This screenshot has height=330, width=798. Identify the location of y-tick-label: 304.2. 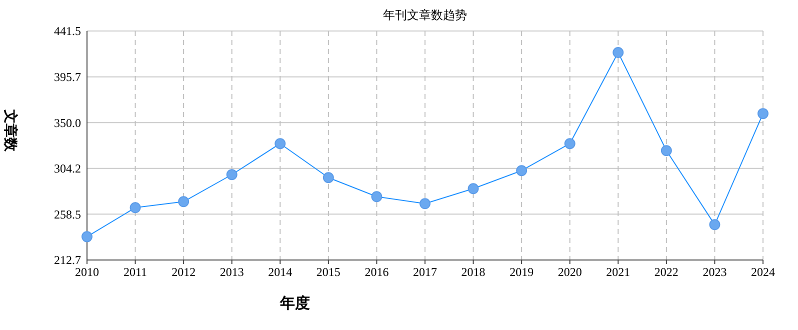
(67, 169).